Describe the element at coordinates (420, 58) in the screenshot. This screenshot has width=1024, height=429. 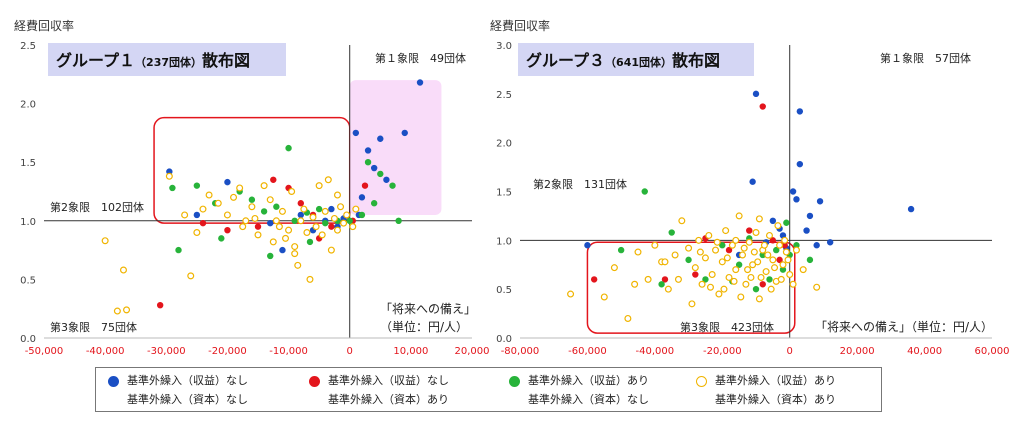
I see `quadrant1-label: 第１象限 49団体` at that location.